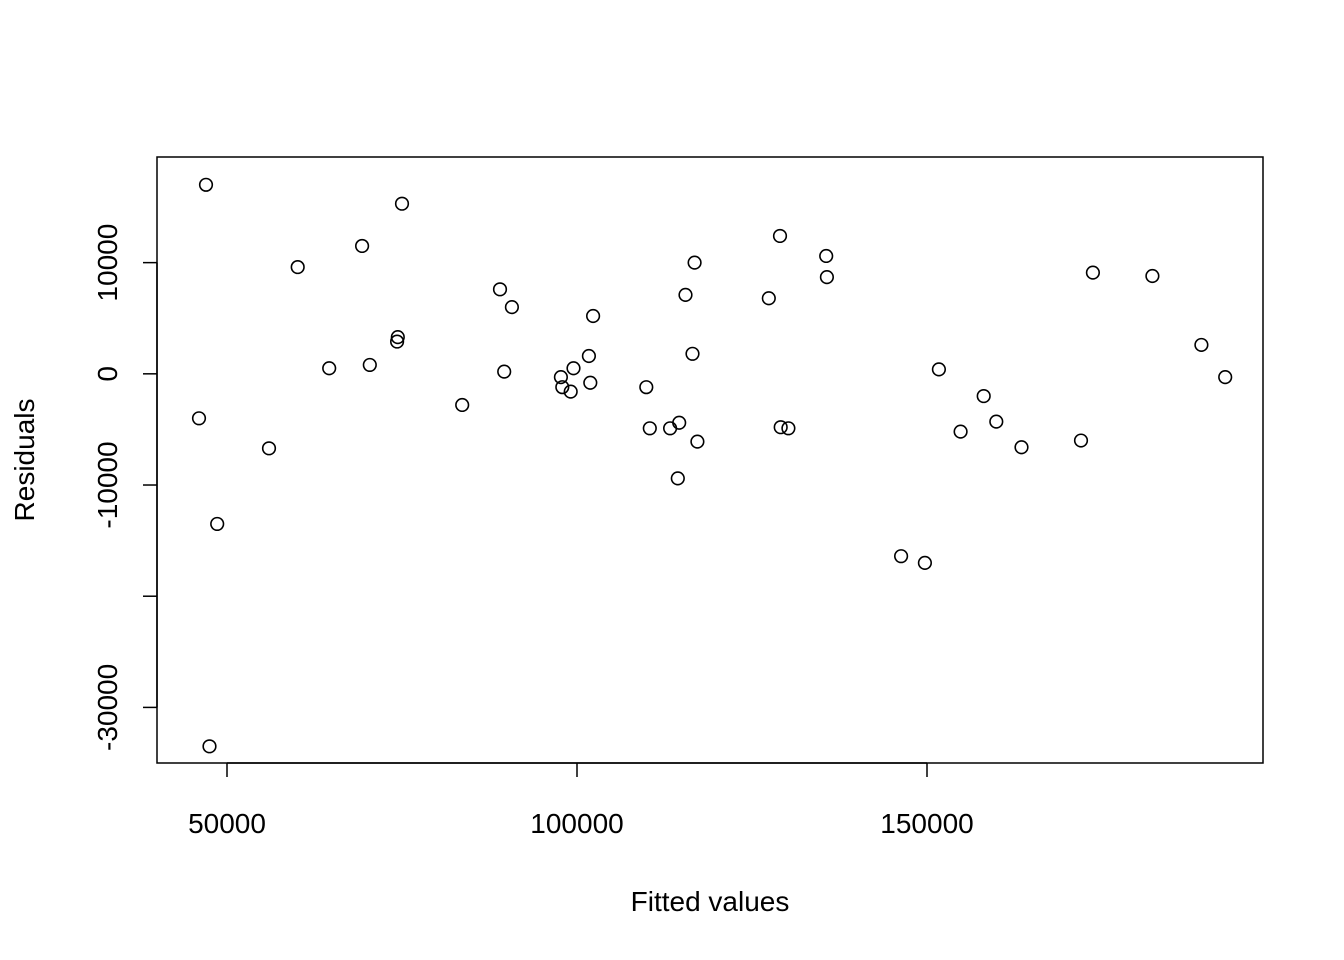  I want to click on x-axis: 50000 100000 150000, so click(581, 800).